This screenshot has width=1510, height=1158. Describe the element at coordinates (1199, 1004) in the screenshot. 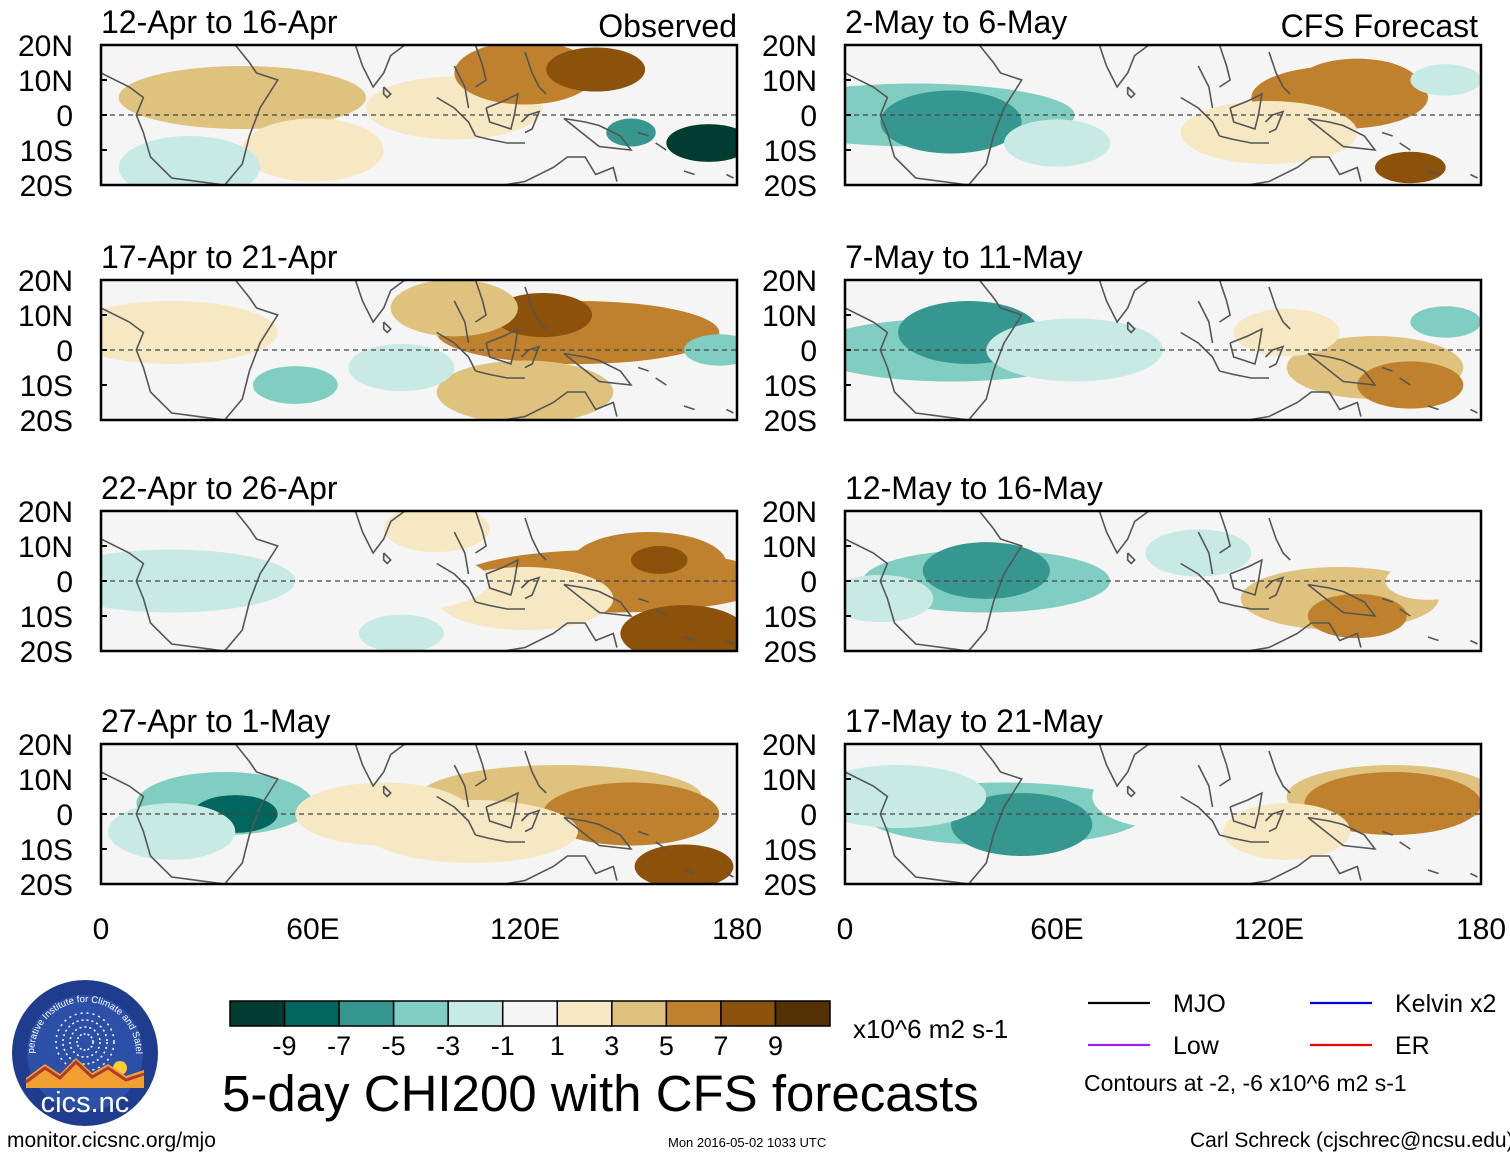

I see `legend-label-1: MJO` at that location.